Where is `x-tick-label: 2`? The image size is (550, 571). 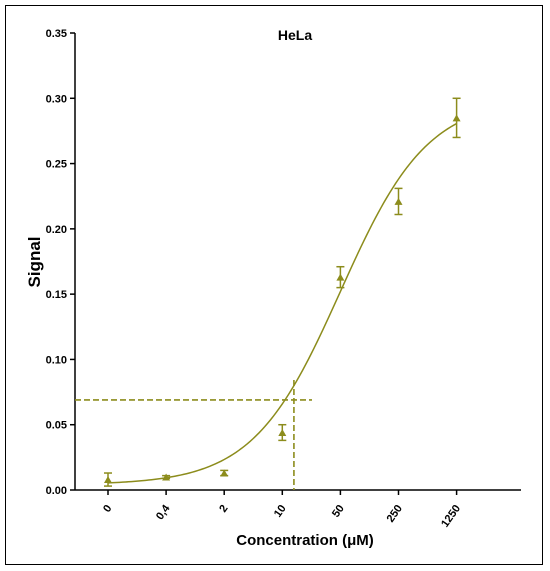 x-tick-label: 2 is located at coordinates (223, 509).